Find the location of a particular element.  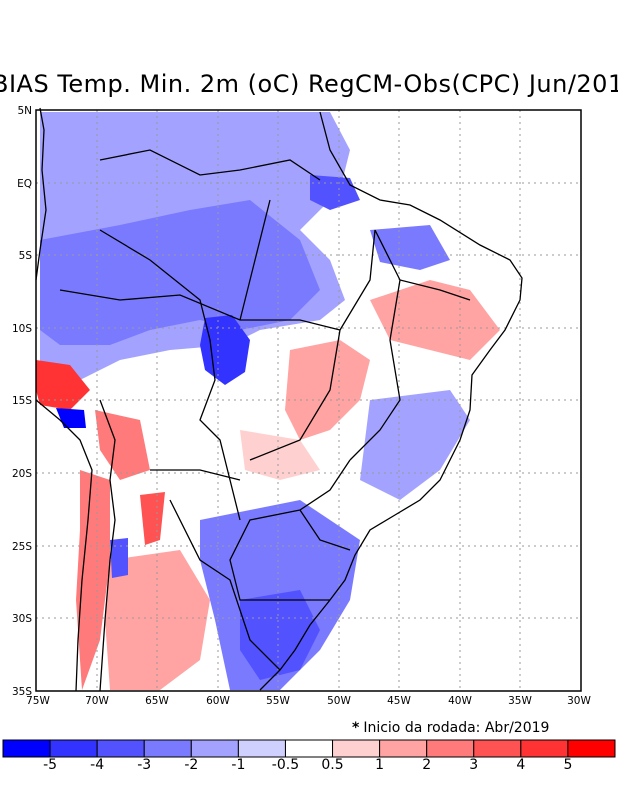

colorbar-label: 0.5 is located at coordinates (332, 765).